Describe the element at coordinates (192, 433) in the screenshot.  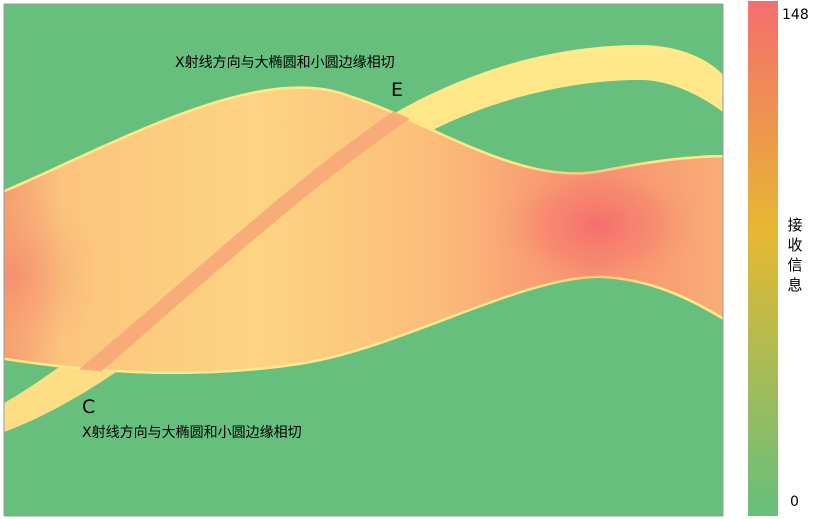
I see `annotation-bottom: X射线方向与大椭圆和小圆边缘相切` at that location.